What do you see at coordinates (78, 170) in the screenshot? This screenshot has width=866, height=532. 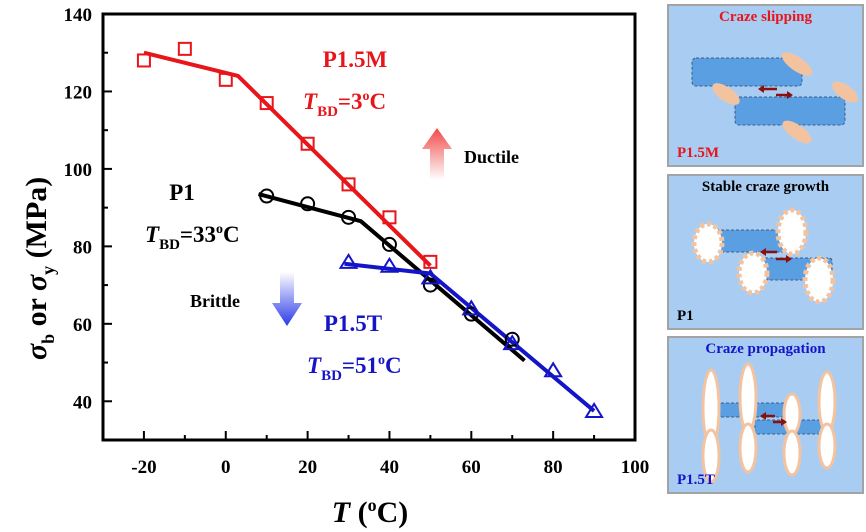 I see `y-tick-label: 100` at bounding box center [78, 170].